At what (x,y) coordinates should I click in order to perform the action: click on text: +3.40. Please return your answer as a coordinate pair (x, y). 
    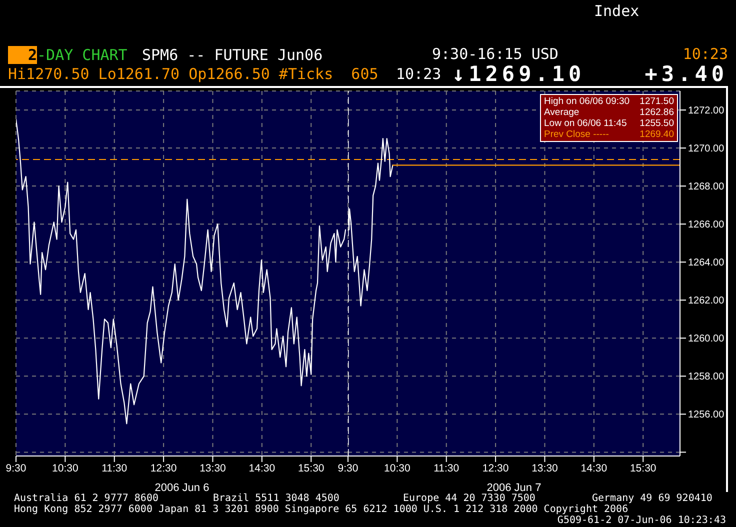
    Looking at the image, I should click on (686, 74).